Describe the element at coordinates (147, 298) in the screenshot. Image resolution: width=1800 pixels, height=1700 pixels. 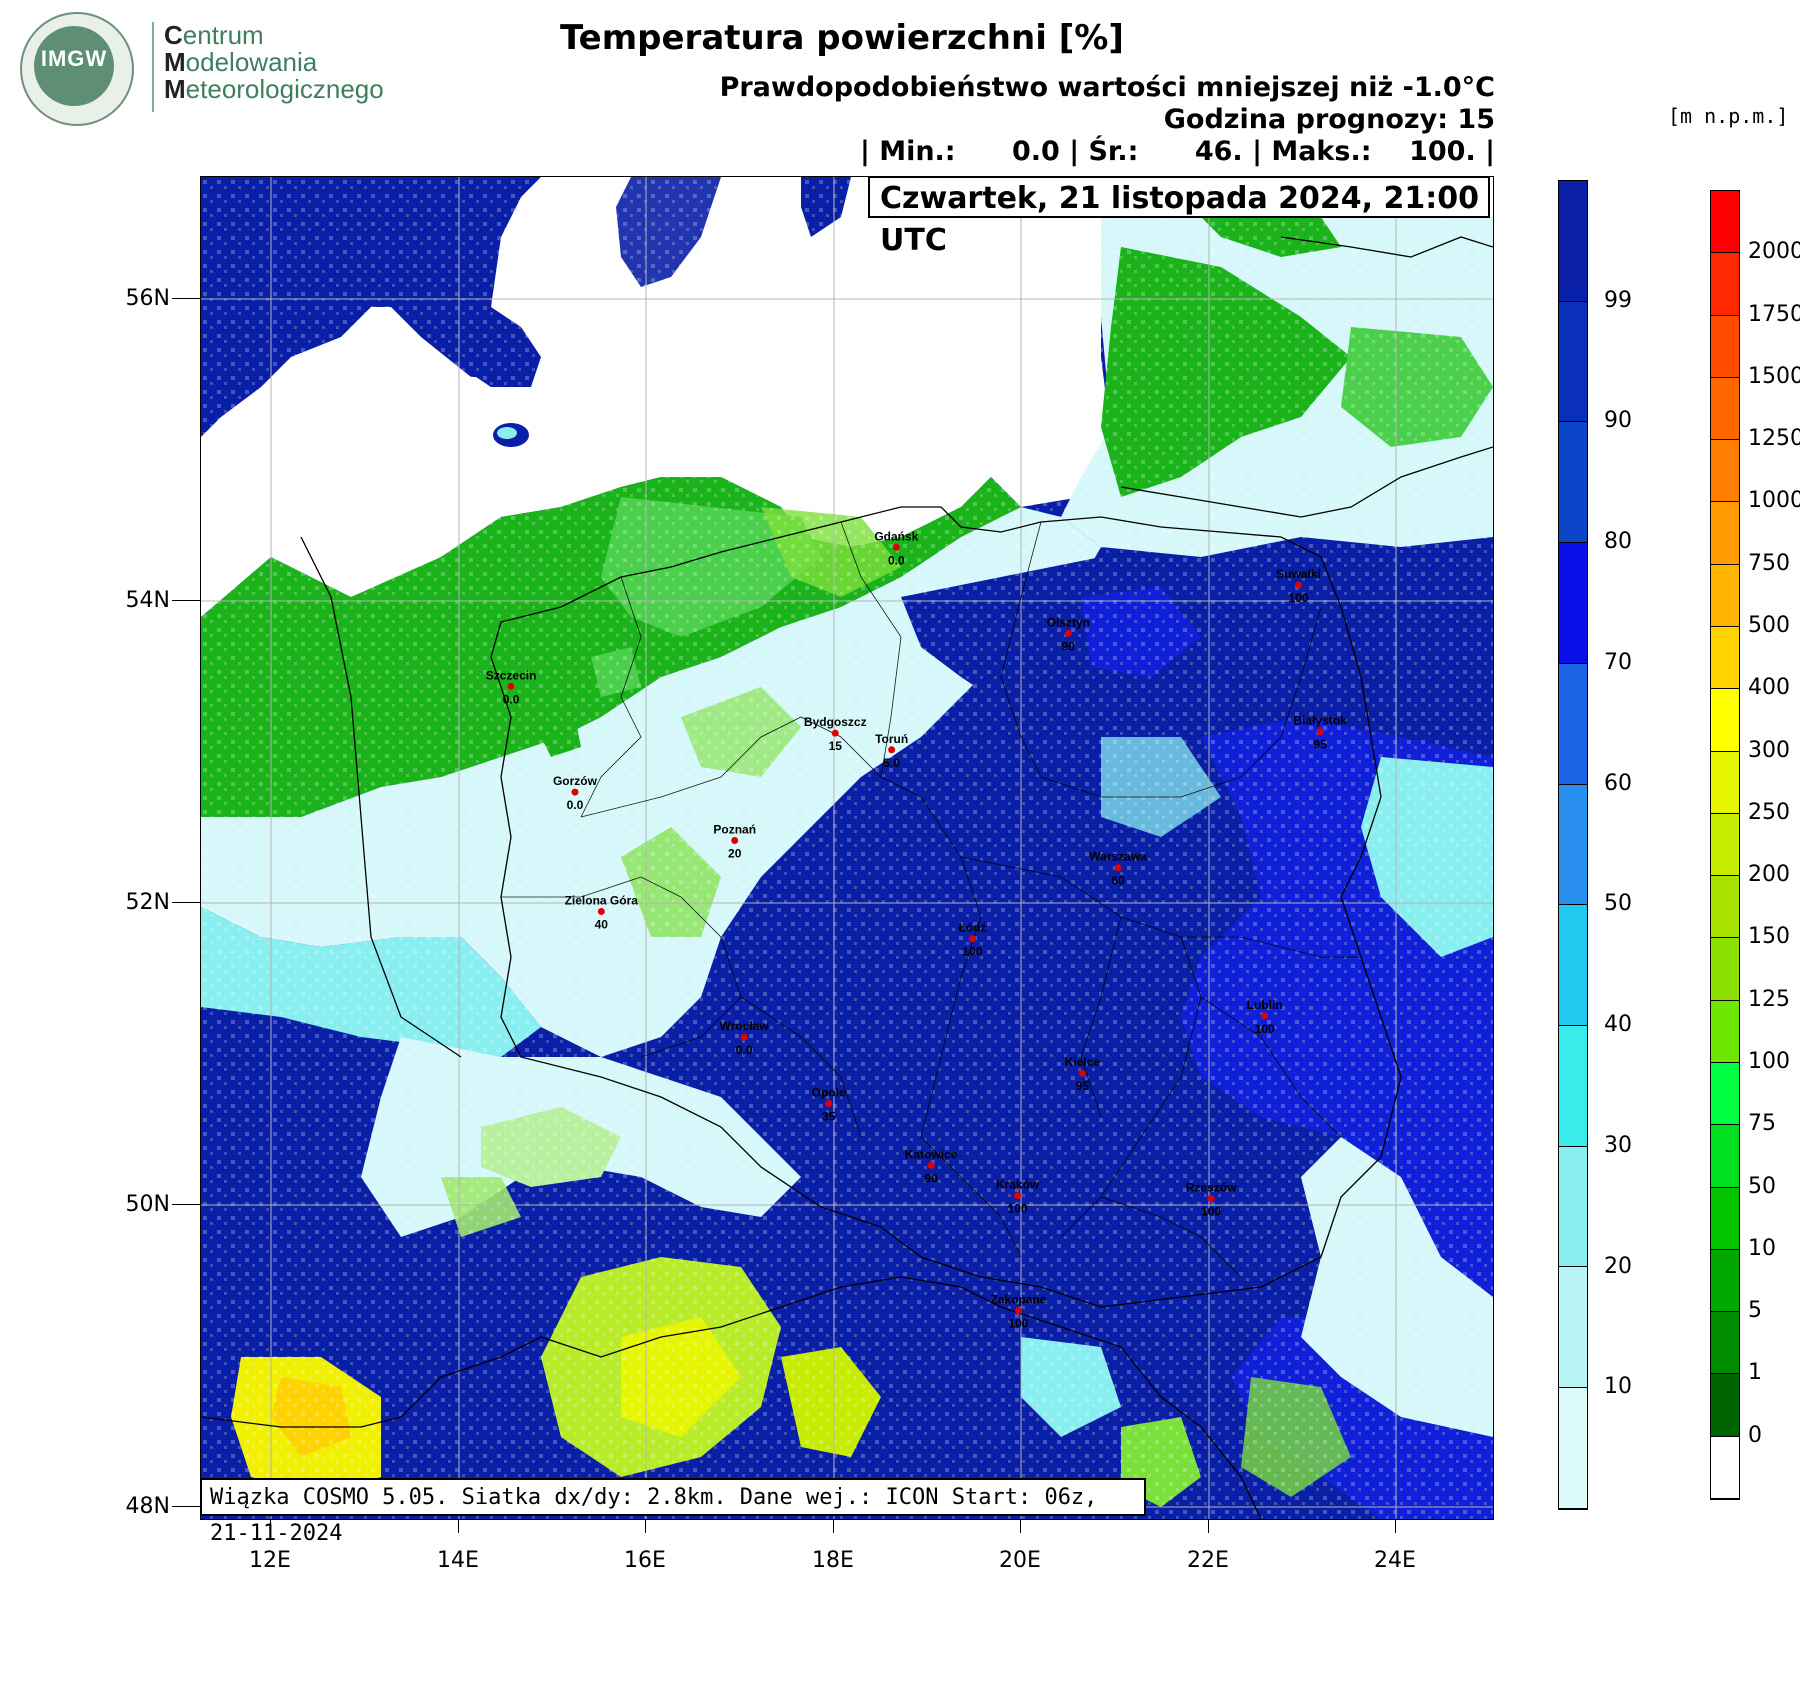
I see `lat-label-56: 56N` at that location.